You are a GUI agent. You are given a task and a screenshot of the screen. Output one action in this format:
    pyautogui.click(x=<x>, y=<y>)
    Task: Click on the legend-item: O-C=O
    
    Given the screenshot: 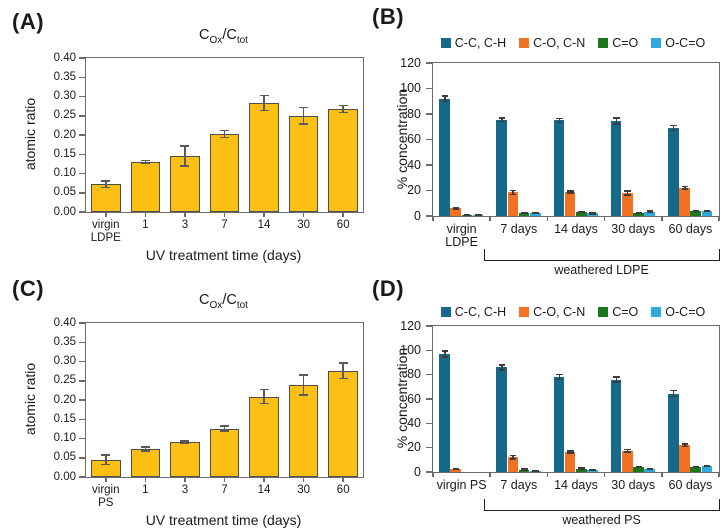 What is the action you would take?
    pyautogui.click(x=678, y=312)
    